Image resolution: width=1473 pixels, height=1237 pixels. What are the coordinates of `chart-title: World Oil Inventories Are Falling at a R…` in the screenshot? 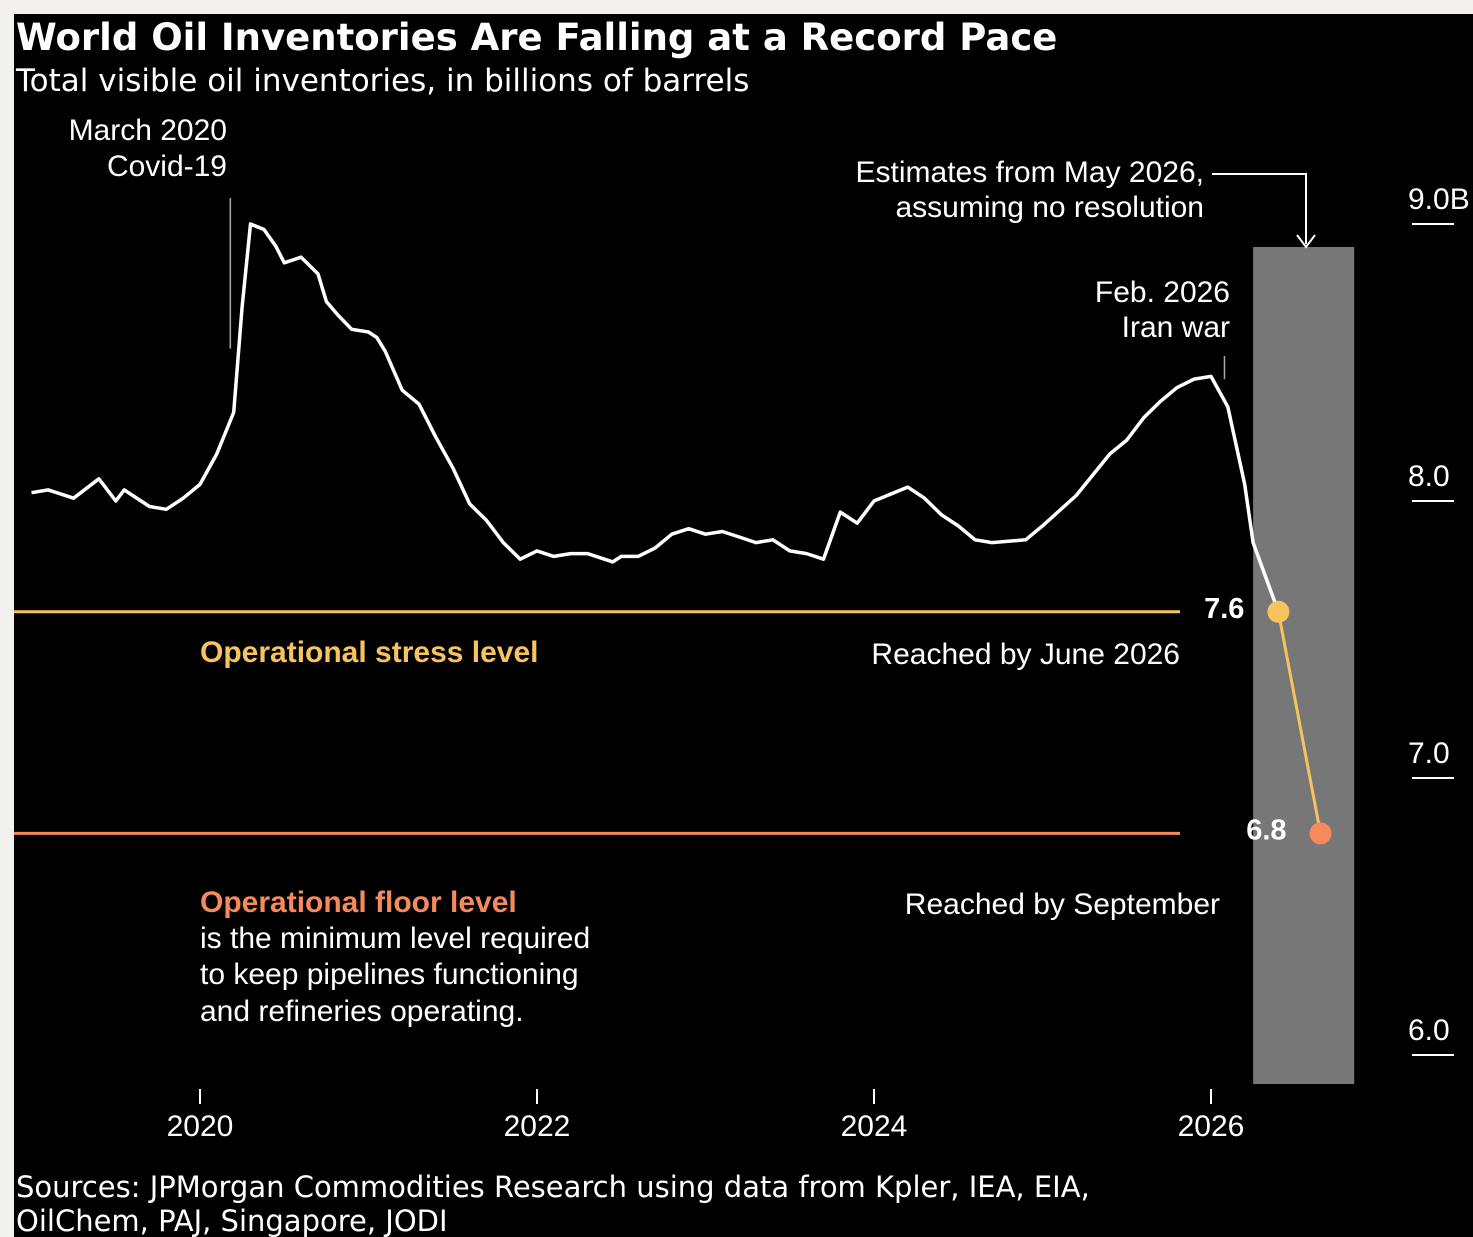 It's located at (536, 37).